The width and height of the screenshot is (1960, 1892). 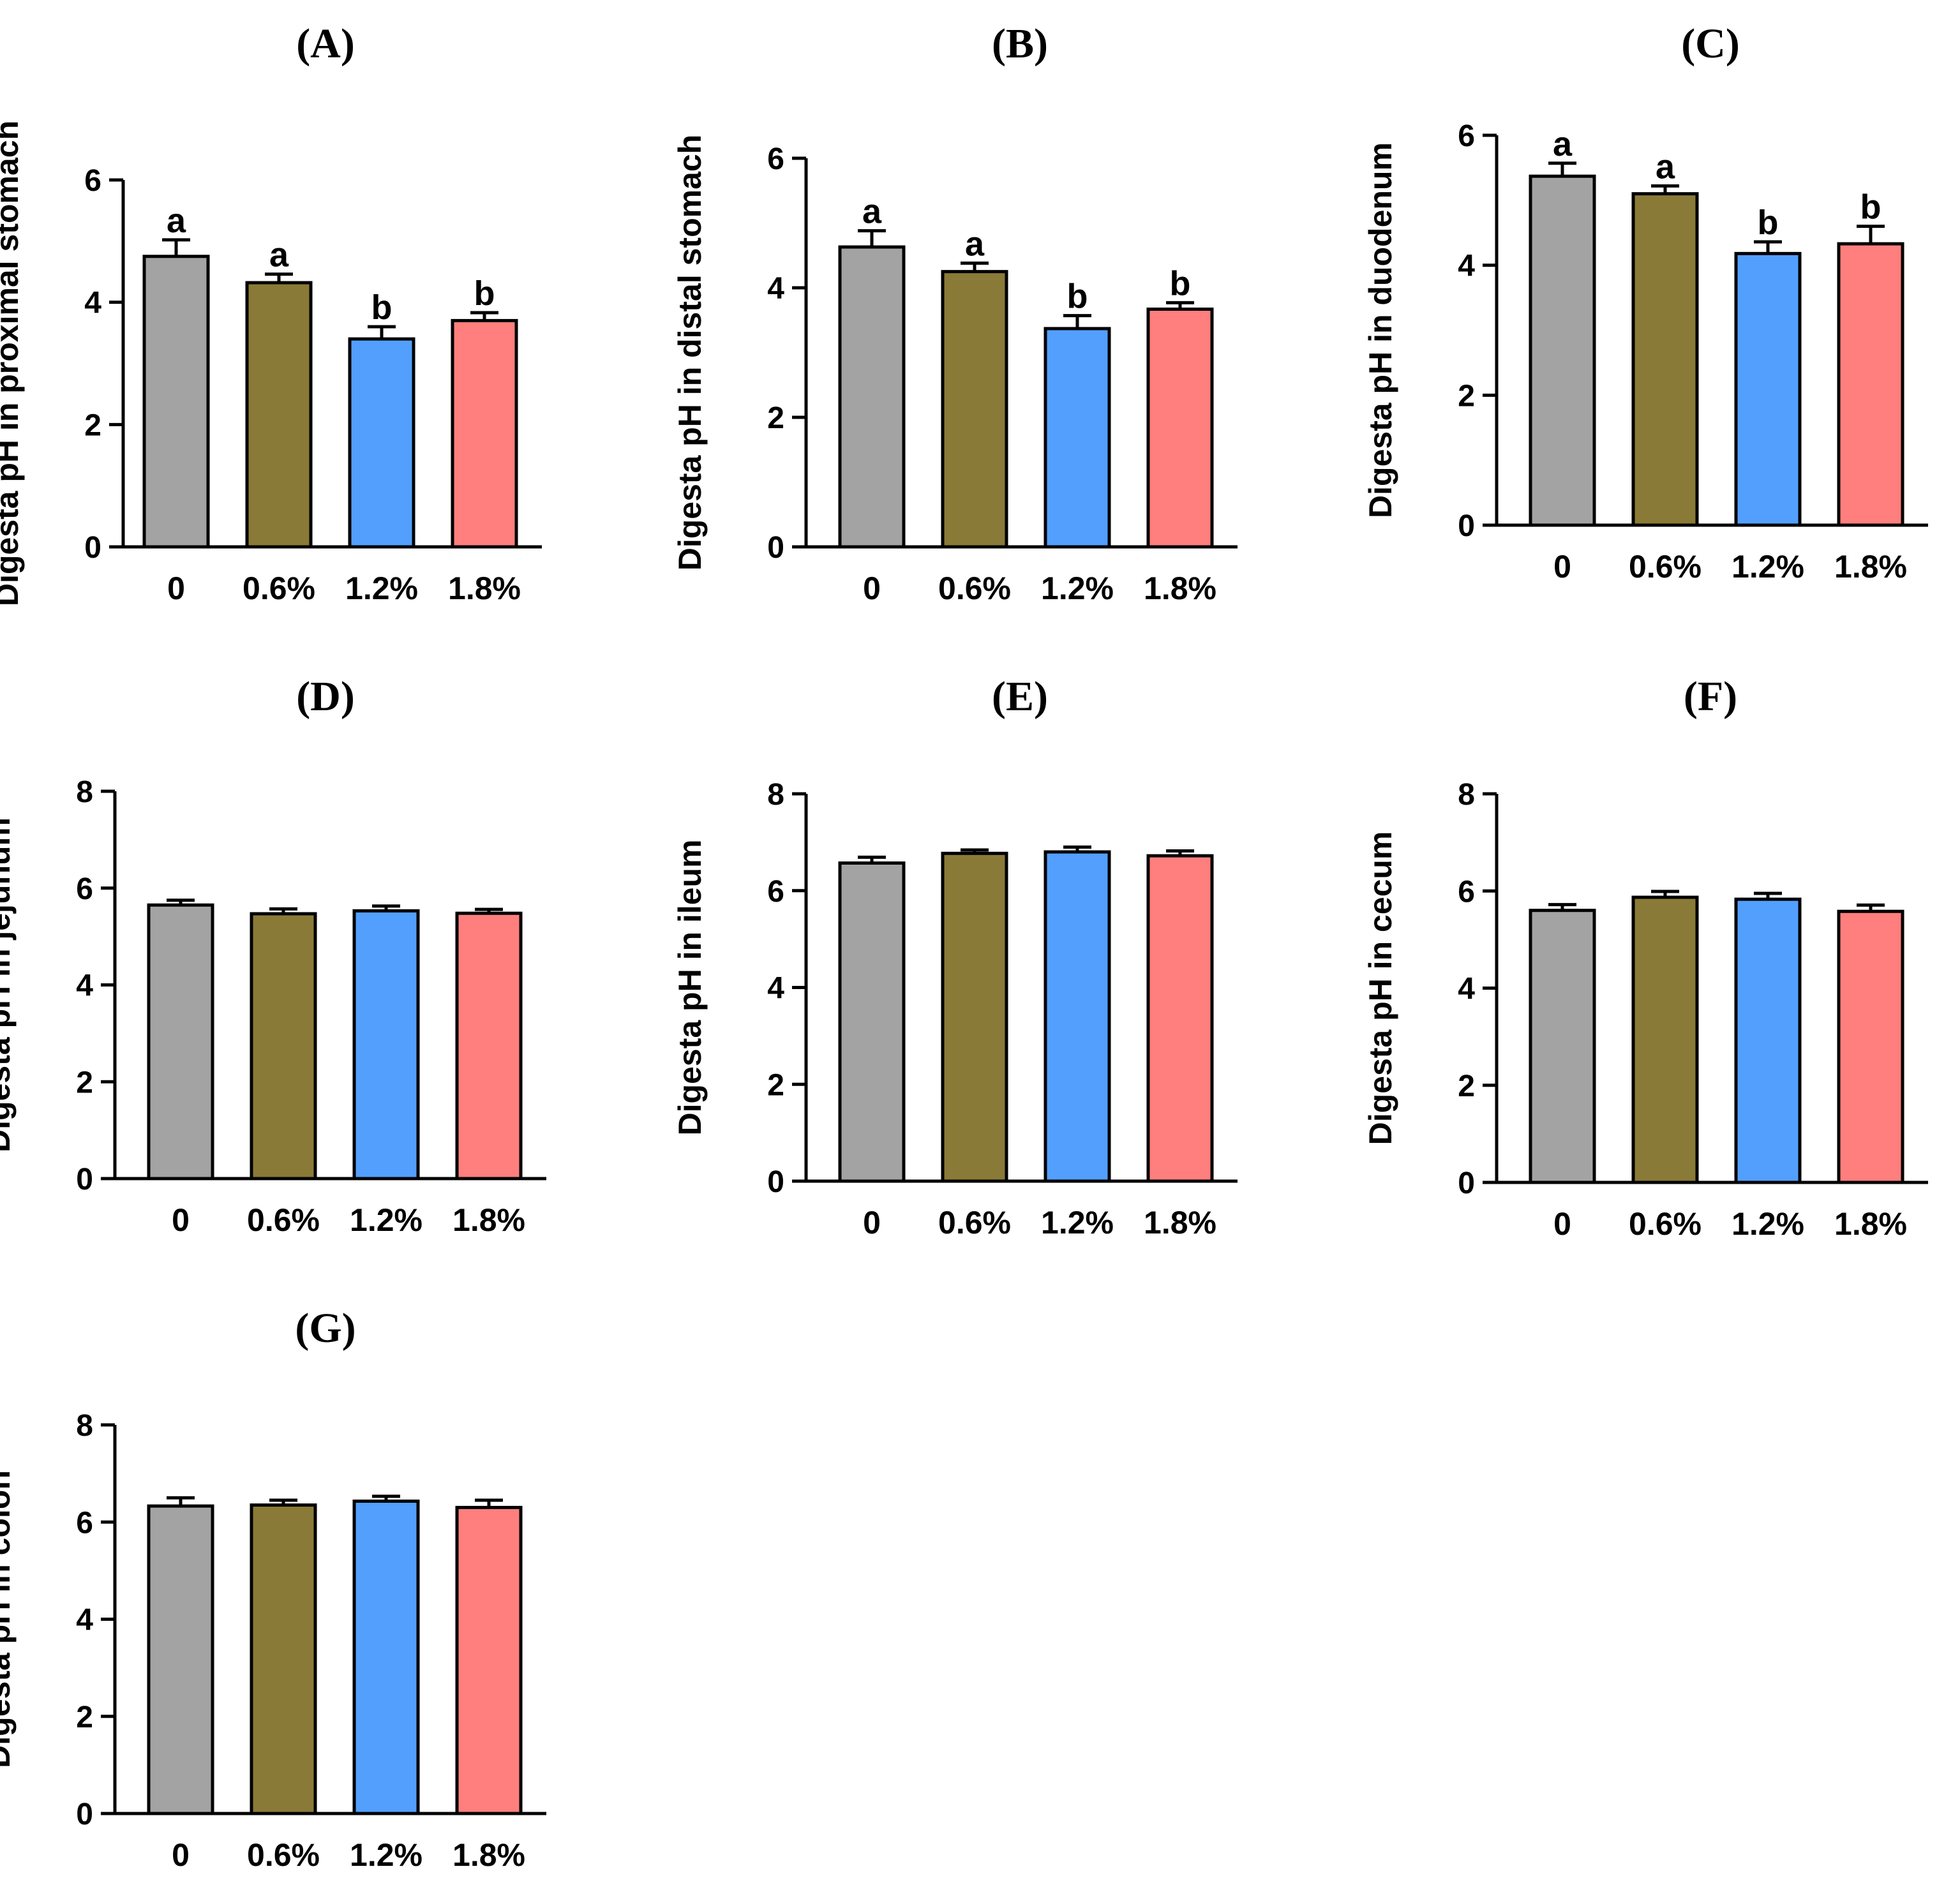 What do you see at coordinates (1381, 330) in the screenshot?
I see `y-axis-label: Digesta pH in duodenum` at bounding box center [1381, 330].